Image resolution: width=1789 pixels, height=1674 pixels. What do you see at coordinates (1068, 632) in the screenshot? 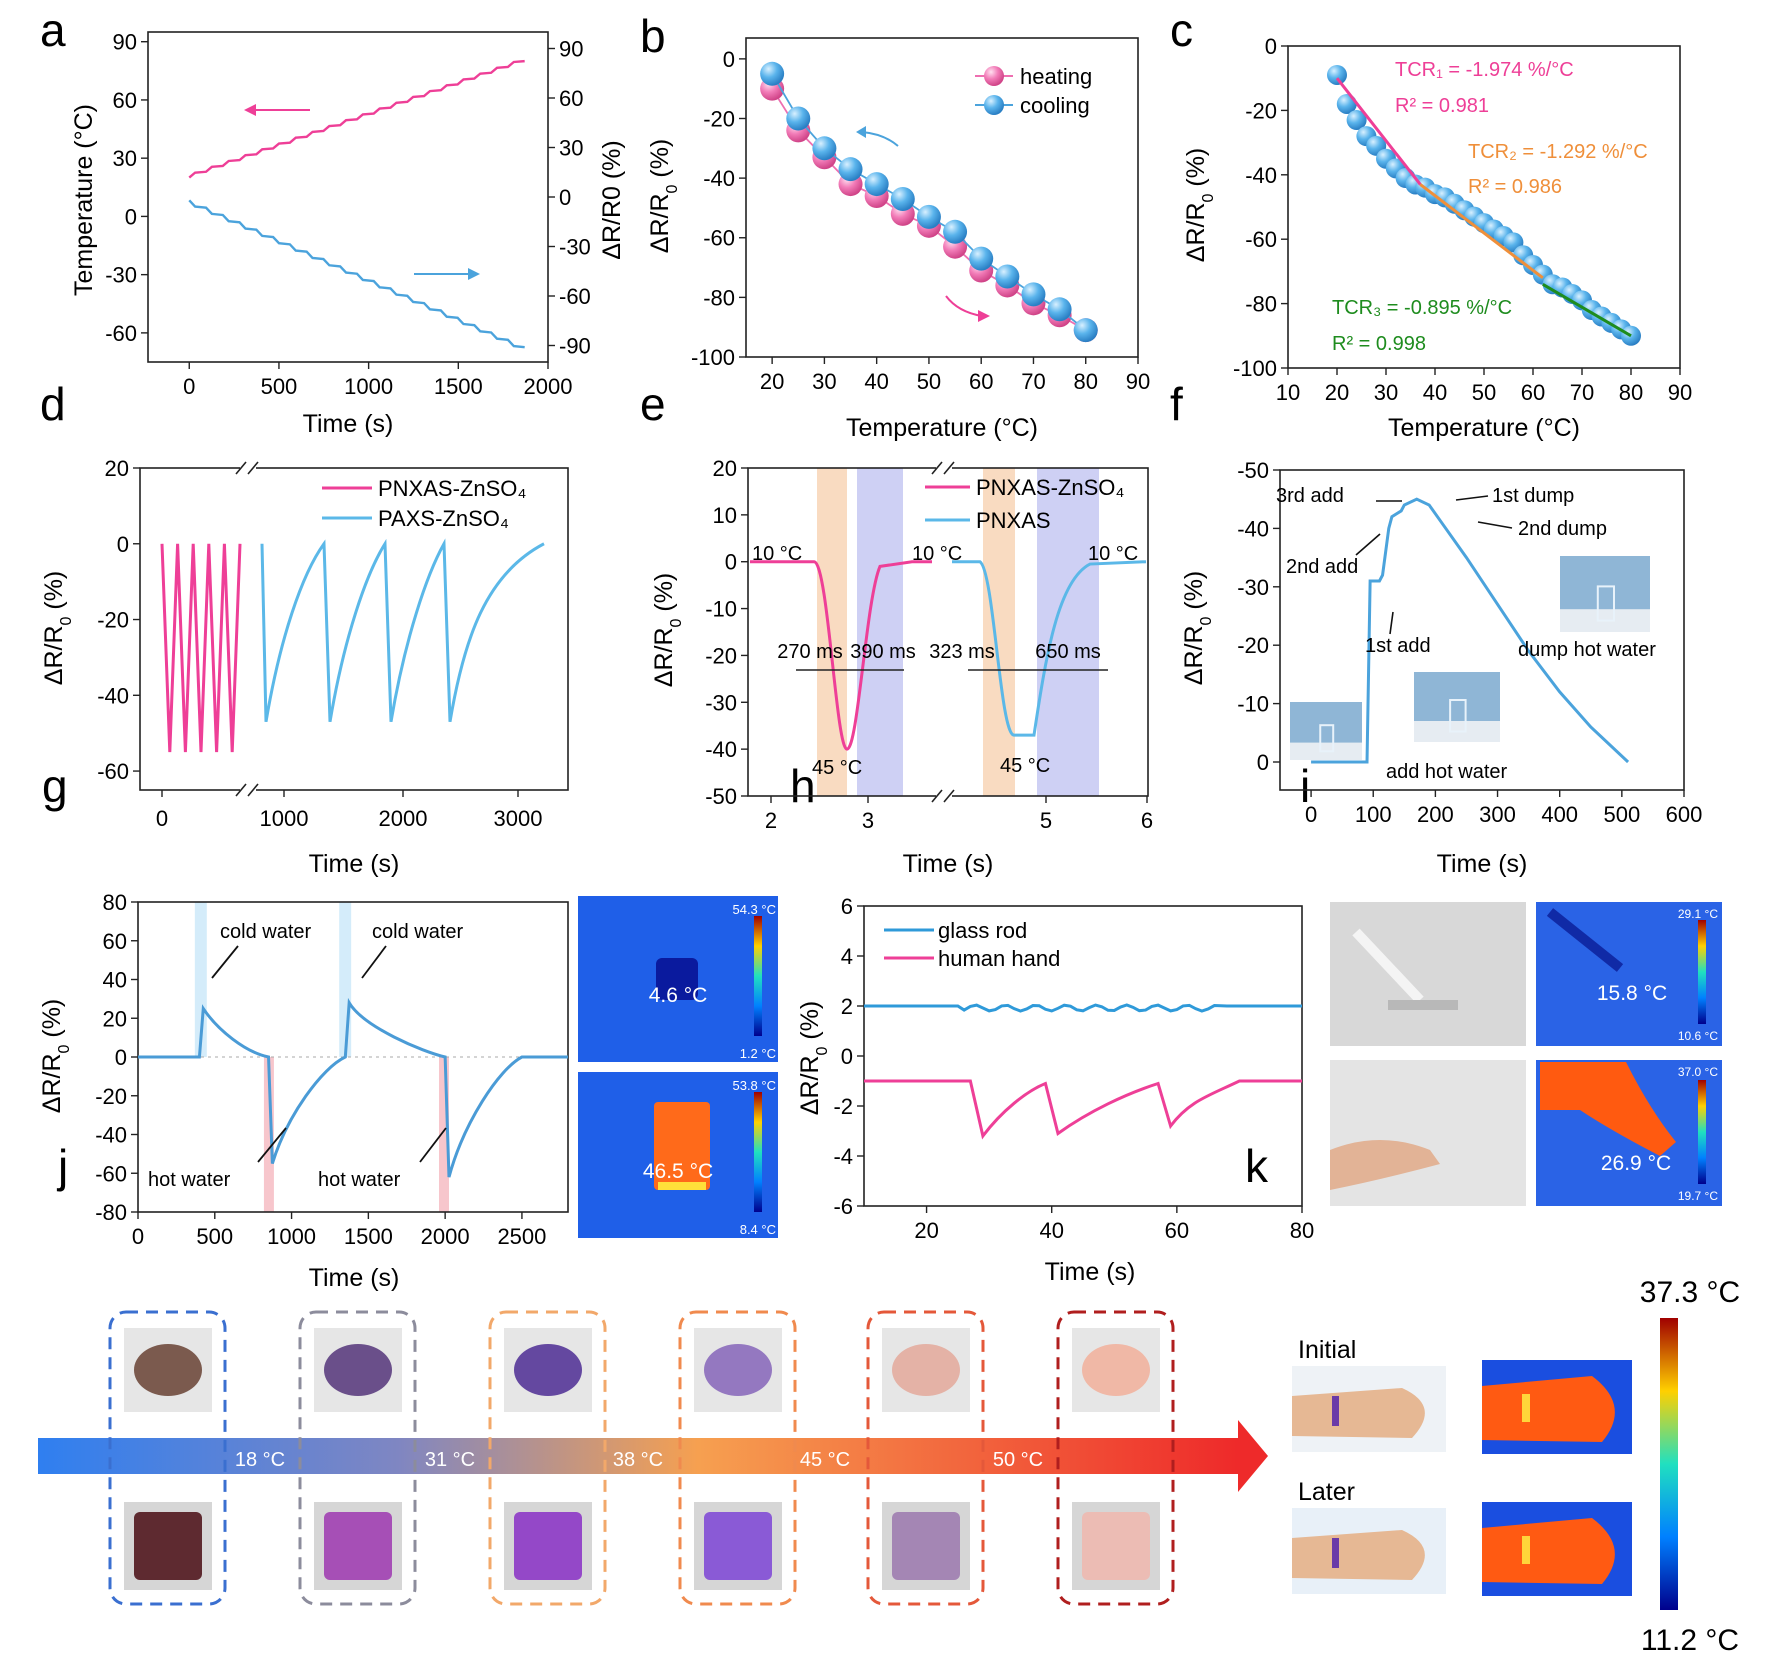
I see `recovery-band` at bounding box center [1068, 632].